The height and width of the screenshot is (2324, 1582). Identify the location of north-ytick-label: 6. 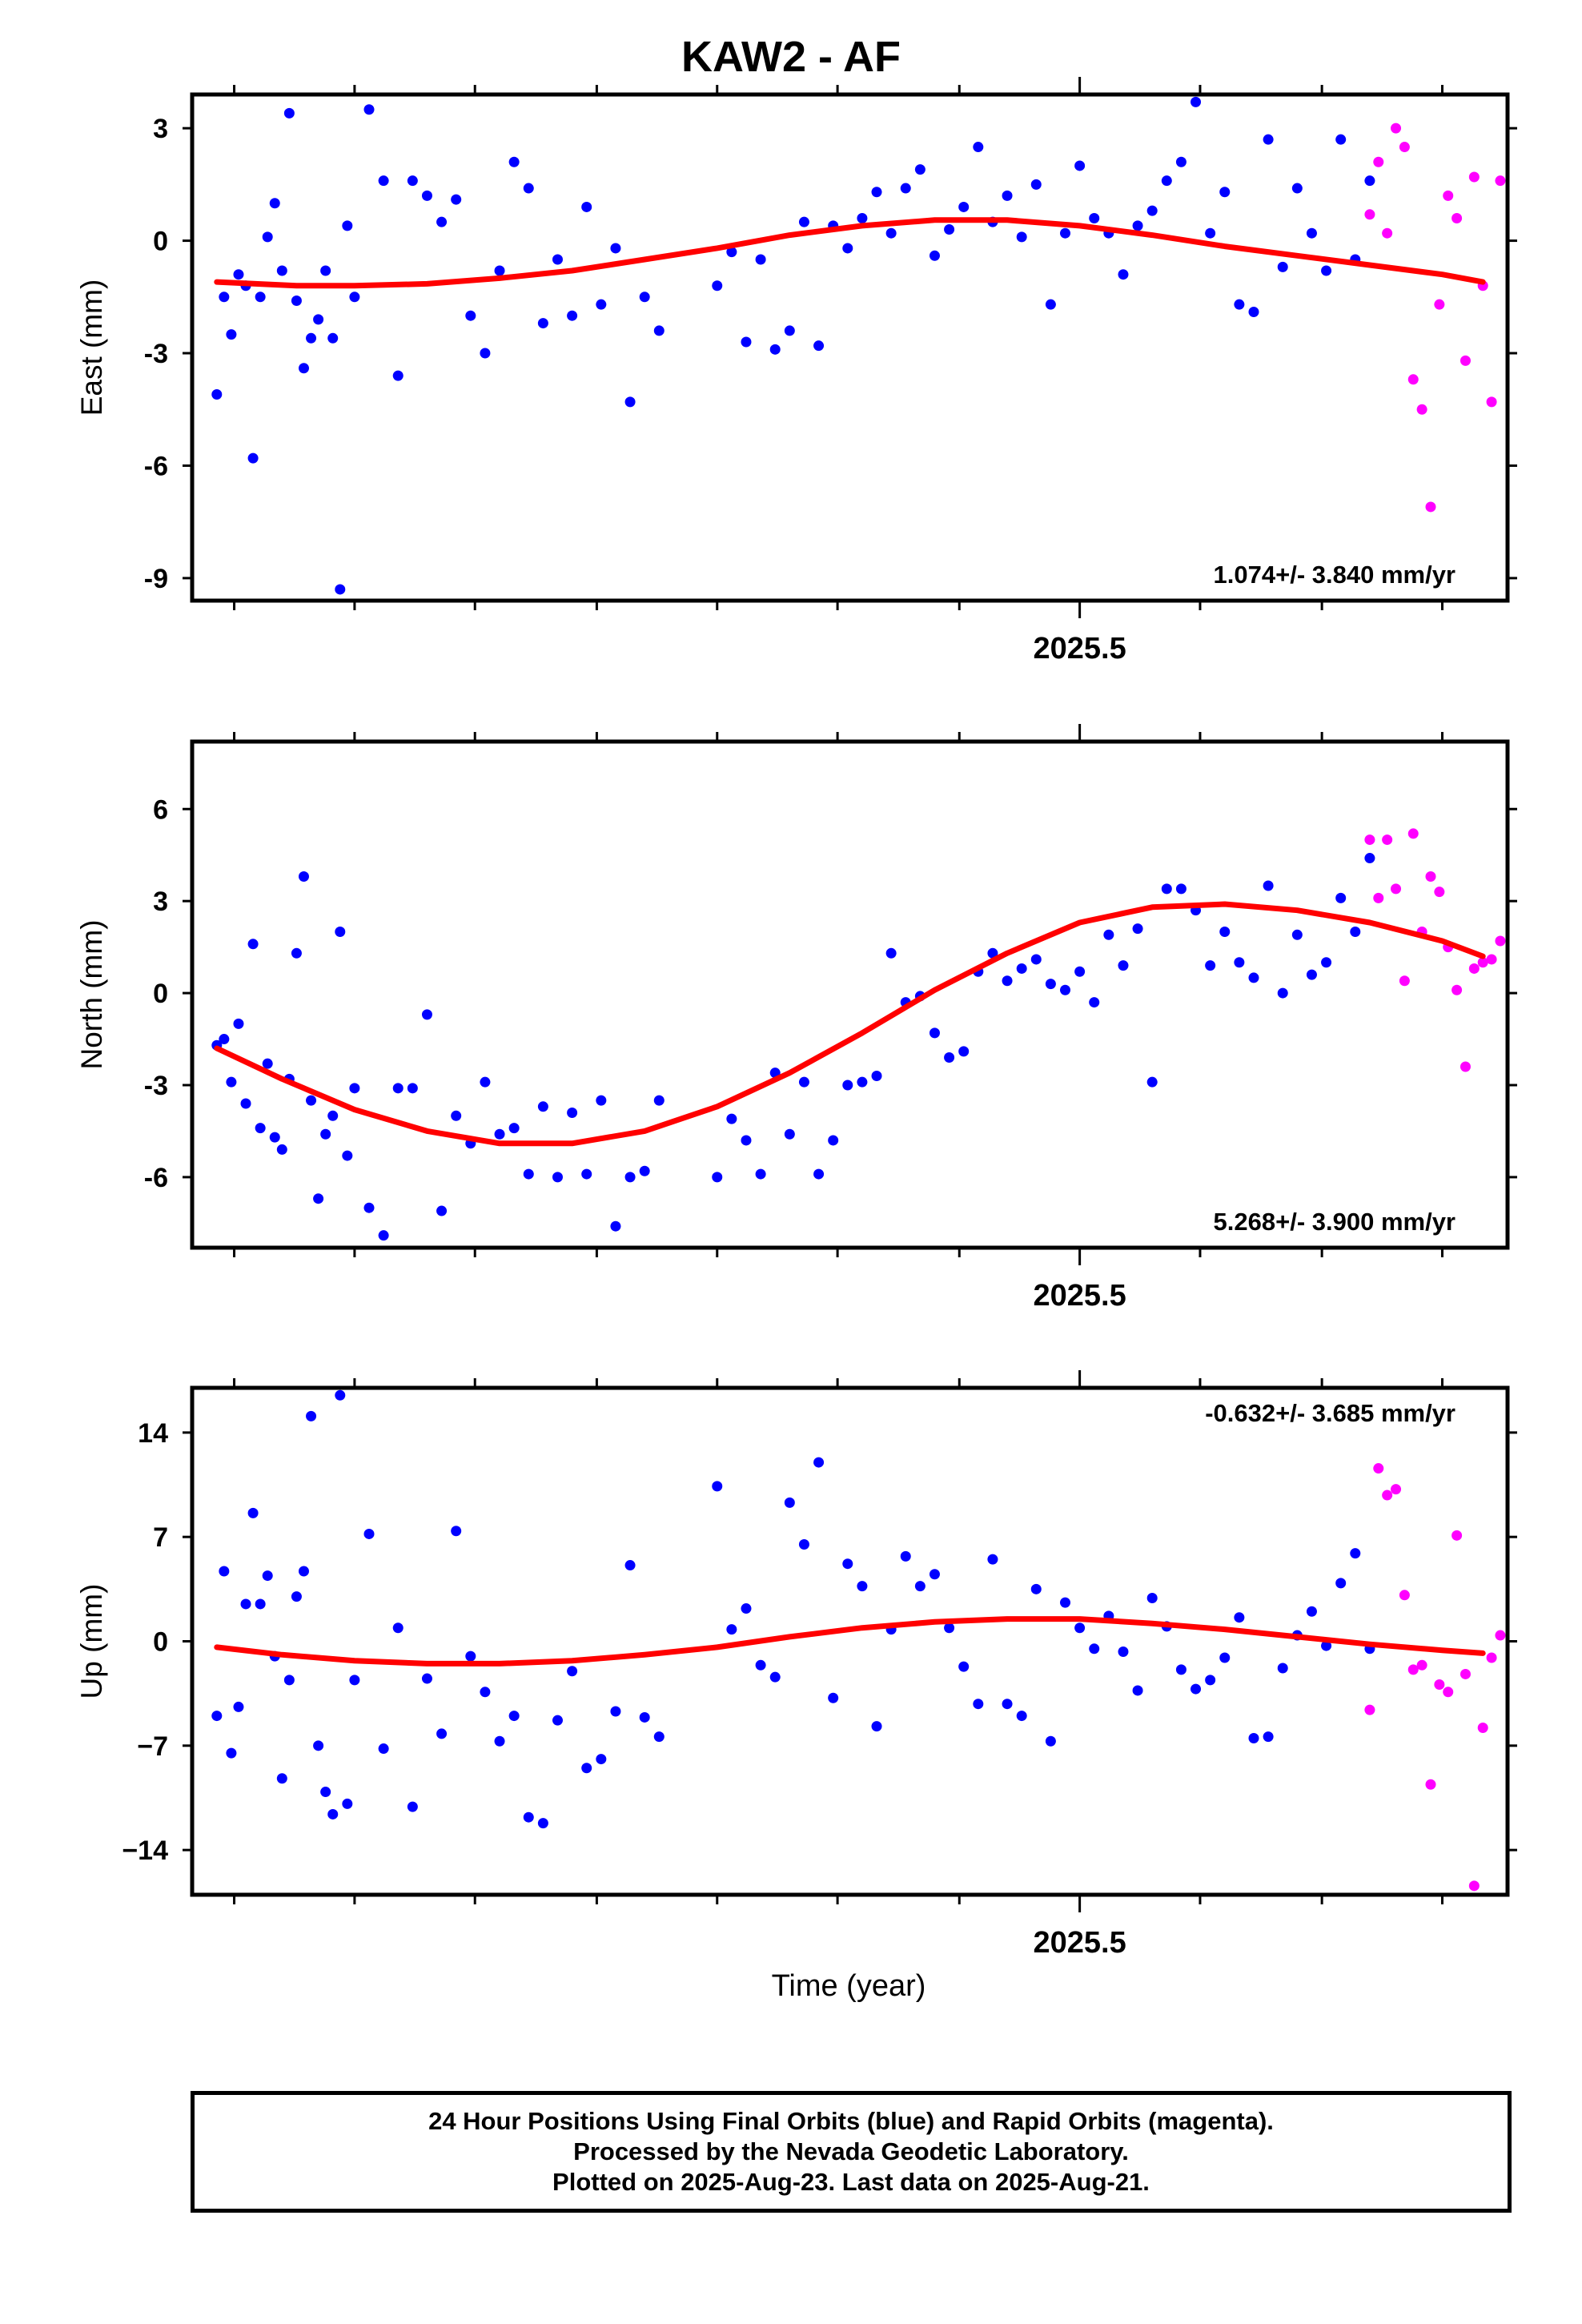
(161, 809).